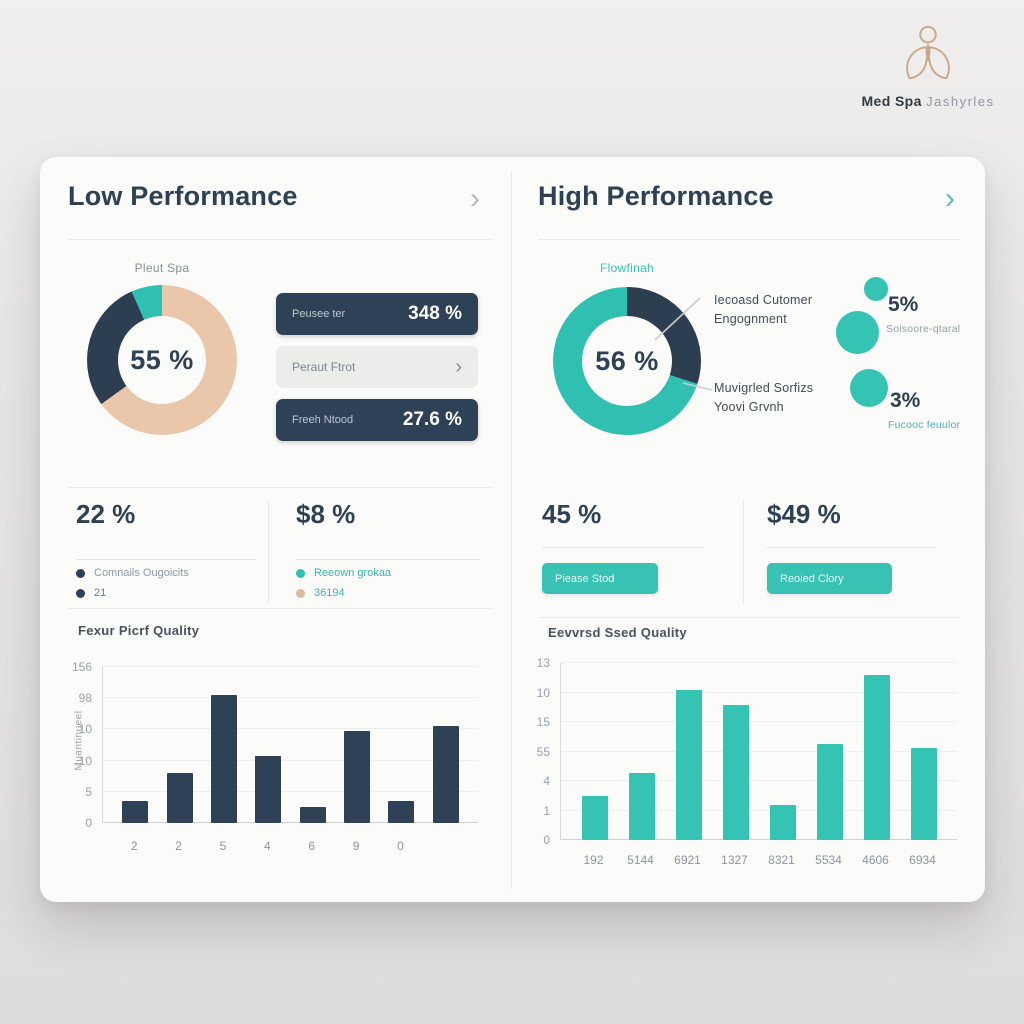 The height and width of the screenshot is (1024, 1024). What do you see at coordinates (377, 367) in the screenshot?
I see `stat-pill-2: Peraut Ftrot ›` at bounding box center [377, 367].